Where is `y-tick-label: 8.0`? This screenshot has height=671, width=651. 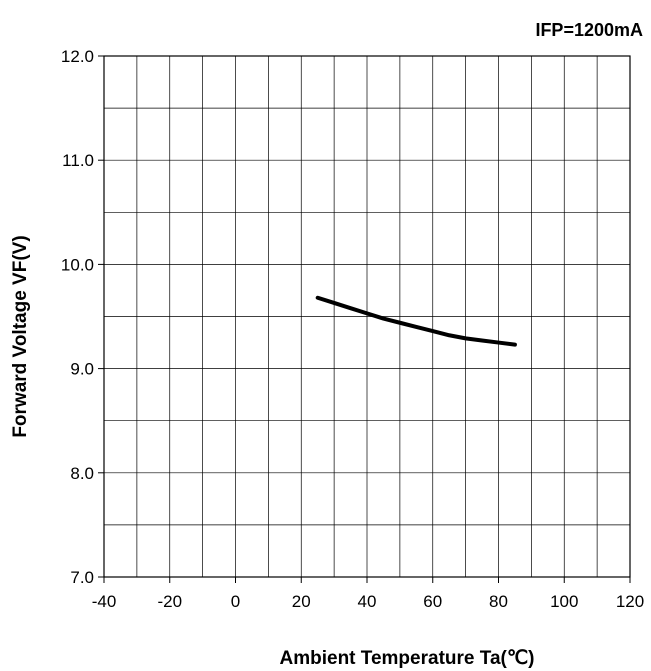 y-tick-label: 8.0 is located at coordinates (82, 473).